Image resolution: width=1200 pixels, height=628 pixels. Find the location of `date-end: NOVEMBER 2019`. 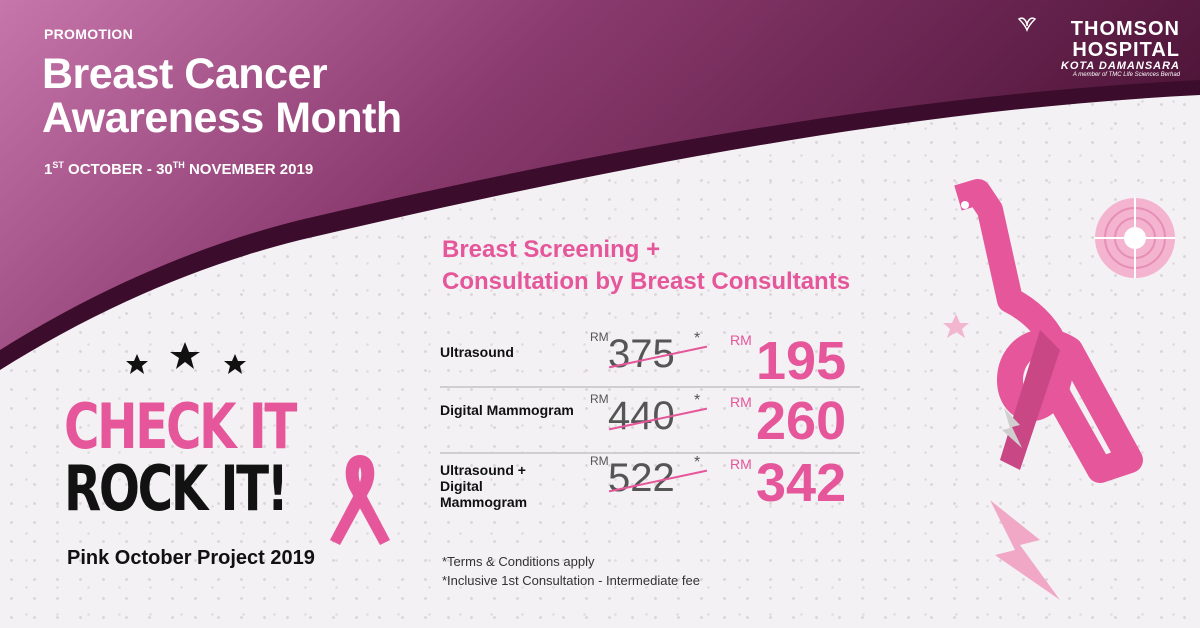

date-end: NOVEMBER 2019 is located at coordinates (249, 169).